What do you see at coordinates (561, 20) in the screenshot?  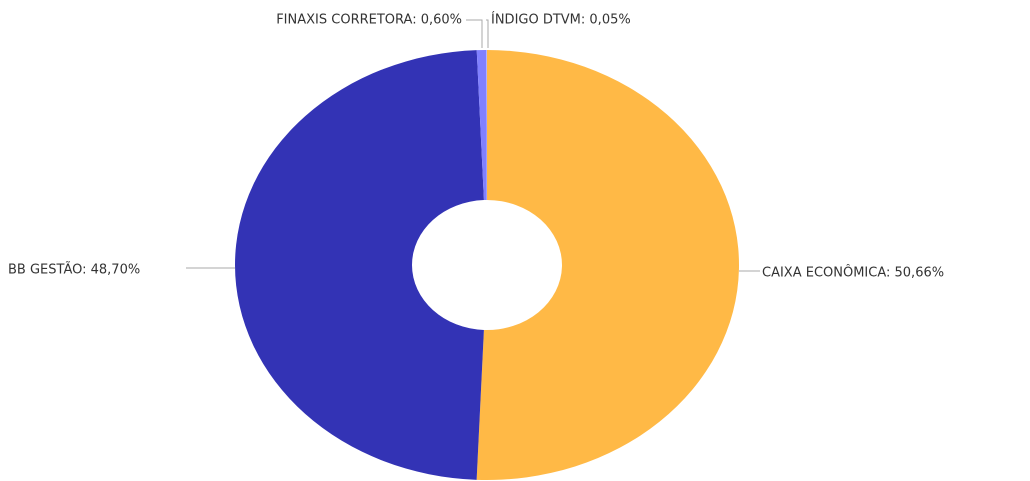 I see `slice-label: ÍNDIGO DTVM: 0,05%` at bounding box center [561, 20].